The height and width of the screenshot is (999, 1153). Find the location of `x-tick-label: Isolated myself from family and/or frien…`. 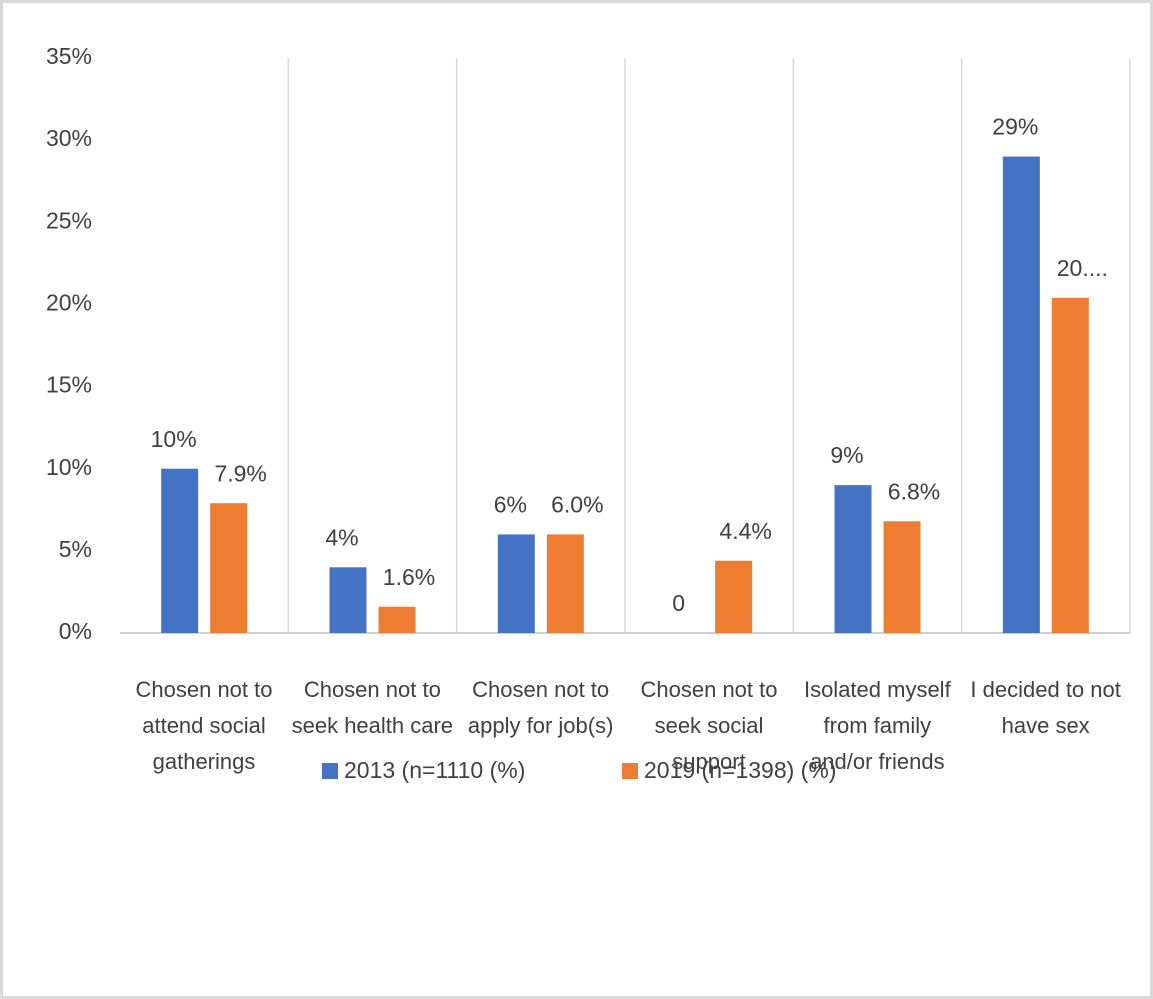

x-tick-label: Isolated myself from family and/or frien… is located at coordinates (877, 725).